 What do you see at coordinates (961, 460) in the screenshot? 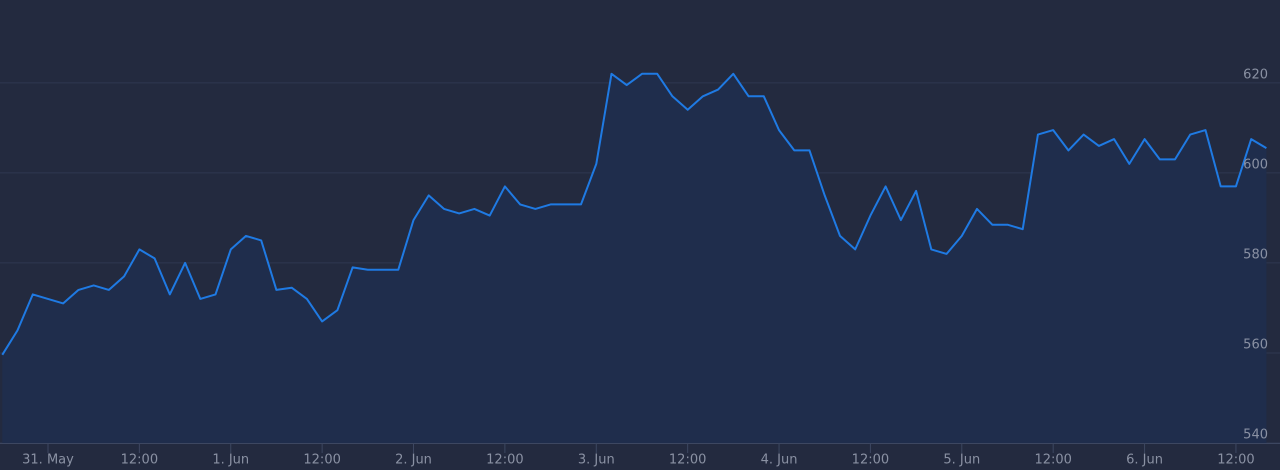
I see `x-tick-label: 5. Jun` at bounding box center [961, 460].